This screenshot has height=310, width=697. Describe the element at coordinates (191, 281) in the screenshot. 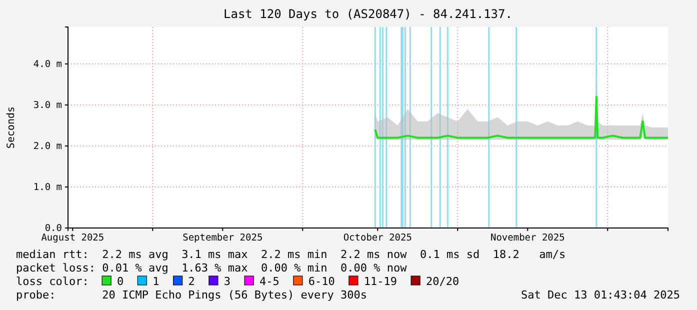

I see `legend-label: 2` at that location.